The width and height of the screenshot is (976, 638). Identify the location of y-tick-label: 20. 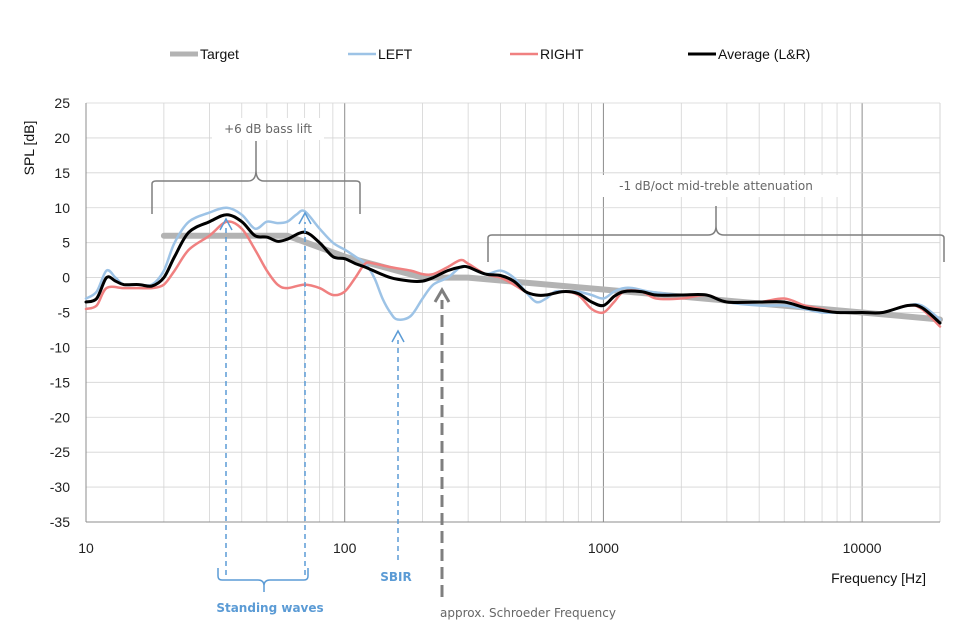
(62, 138).